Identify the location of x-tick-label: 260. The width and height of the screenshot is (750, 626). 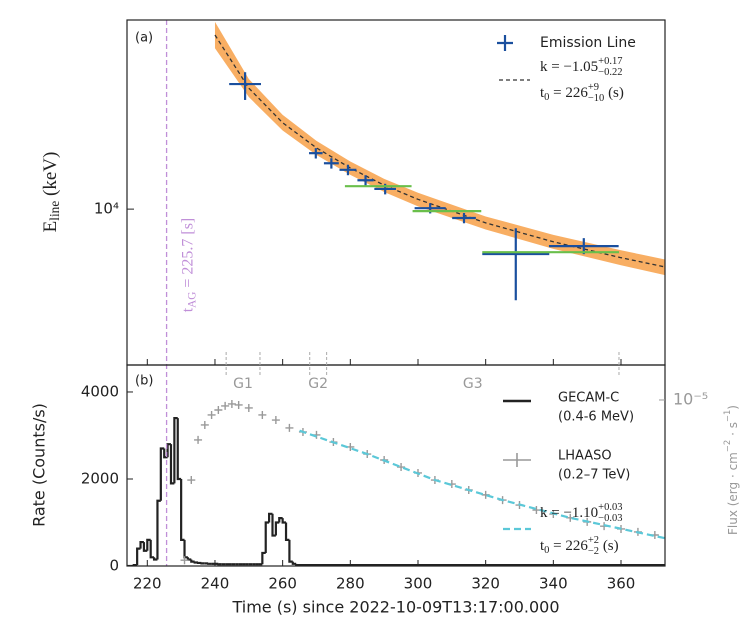
(282, 584).